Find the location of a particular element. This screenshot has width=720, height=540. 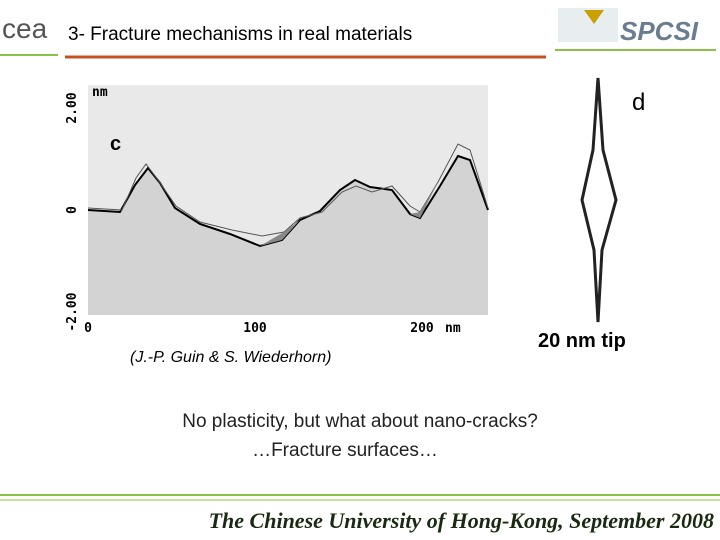

panel-label: c is located at coordinates (115, 144).